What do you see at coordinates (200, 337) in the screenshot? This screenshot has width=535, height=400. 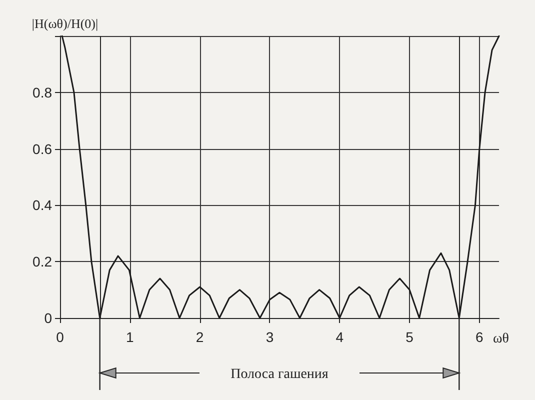 I see `x-tick-label: 2` at bounding box center [200, 337].